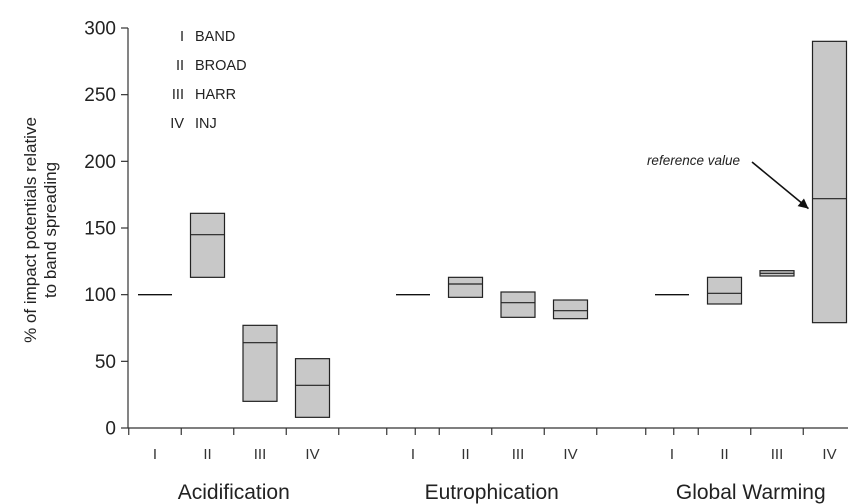  Describe the element at coordinates (215, 37) in the screenshot. I see `legend-label: BAND` at that location.